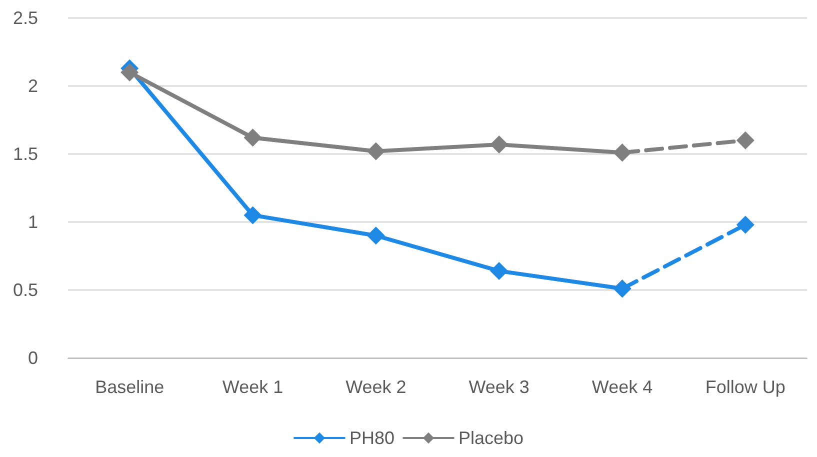 The image size is (817, 457). Describe the element at coordinates (33, 86) in the screenshot. I see `y-tick-label: 2` at that location.